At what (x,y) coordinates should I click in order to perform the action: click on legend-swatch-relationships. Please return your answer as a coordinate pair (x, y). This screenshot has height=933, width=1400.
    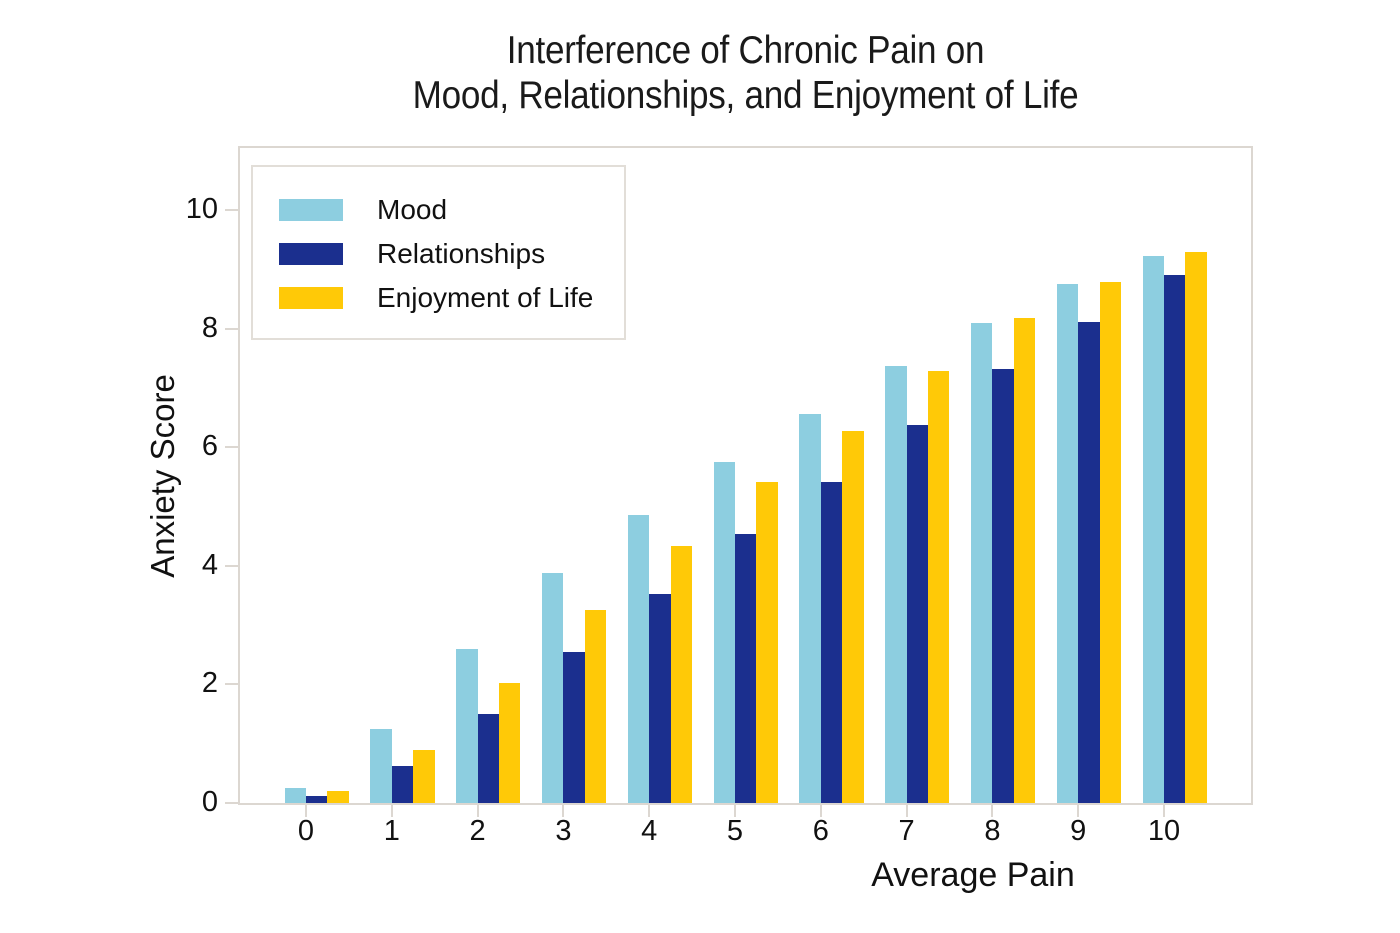
    Looking at the image, I should click on (311, 253).